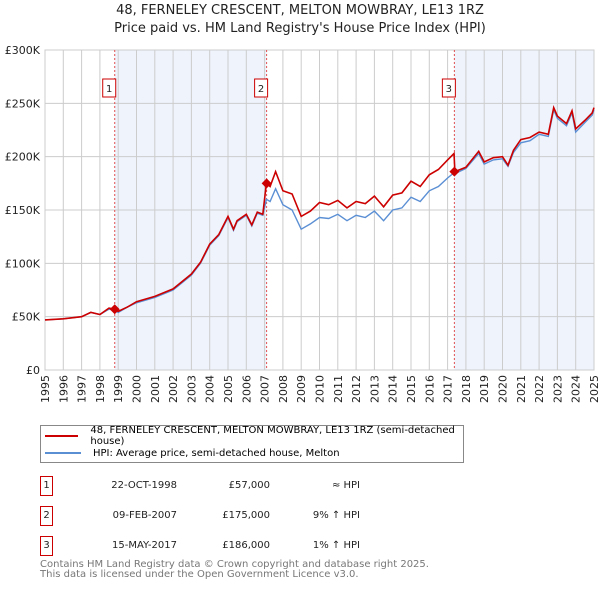 Image resolution: width=600 pixels, height=590 pixels. I want to click on x-tick-label: 2001, so click(155, 389).